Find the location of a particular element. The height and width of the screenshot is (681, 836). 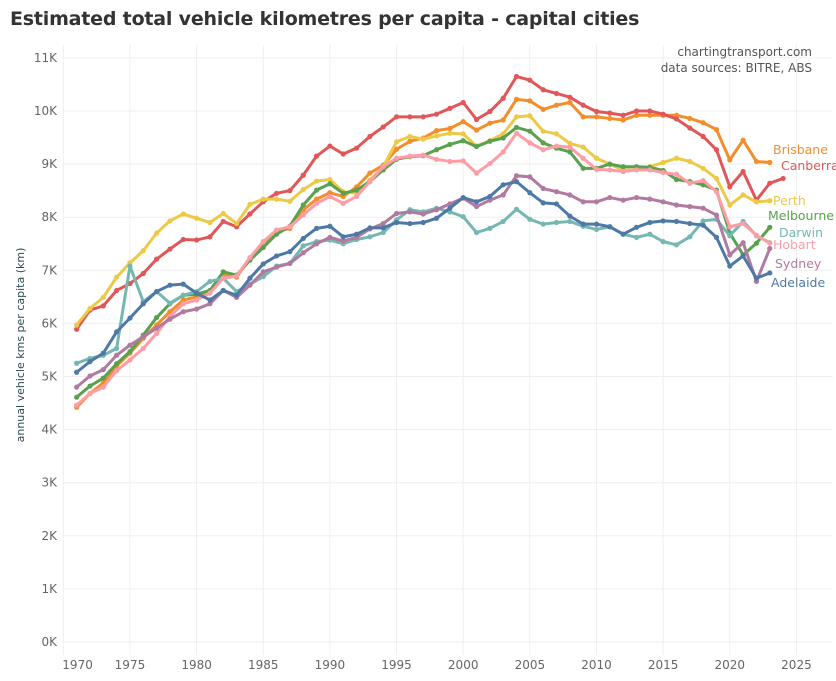

y-tick-label: 4K is located at coordinates (49, 430).